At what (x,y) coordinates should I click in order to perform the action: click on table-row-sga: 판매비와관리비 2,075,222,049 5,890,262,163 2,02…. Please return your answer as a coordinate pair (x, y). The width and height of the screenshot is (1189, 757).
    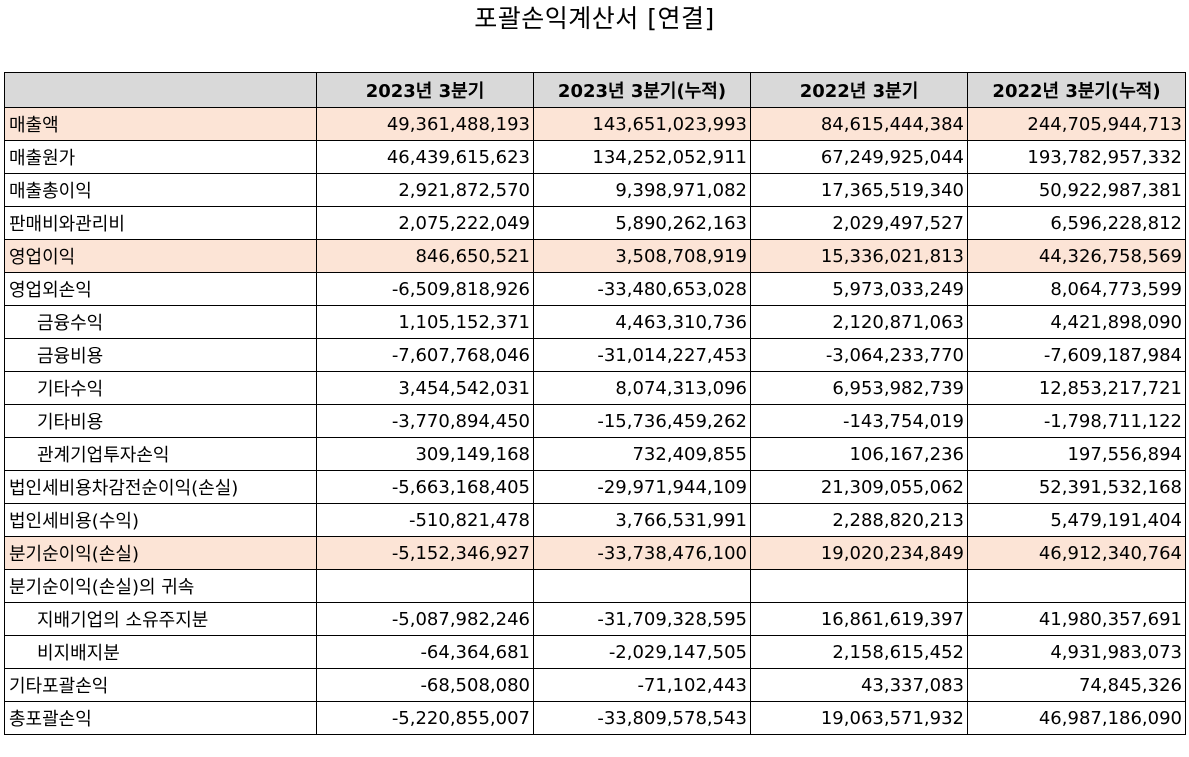
    Looking at the image, I should click on (595, 223).